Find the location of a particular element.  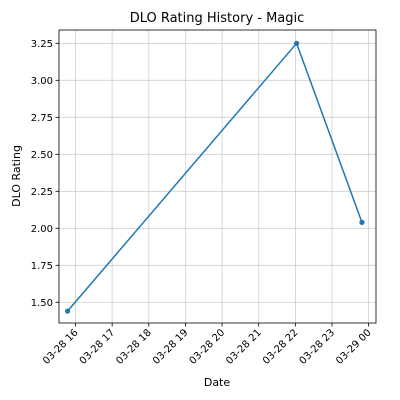

x-tick-label: 03-29 00 is located at coordinates (354, 347).